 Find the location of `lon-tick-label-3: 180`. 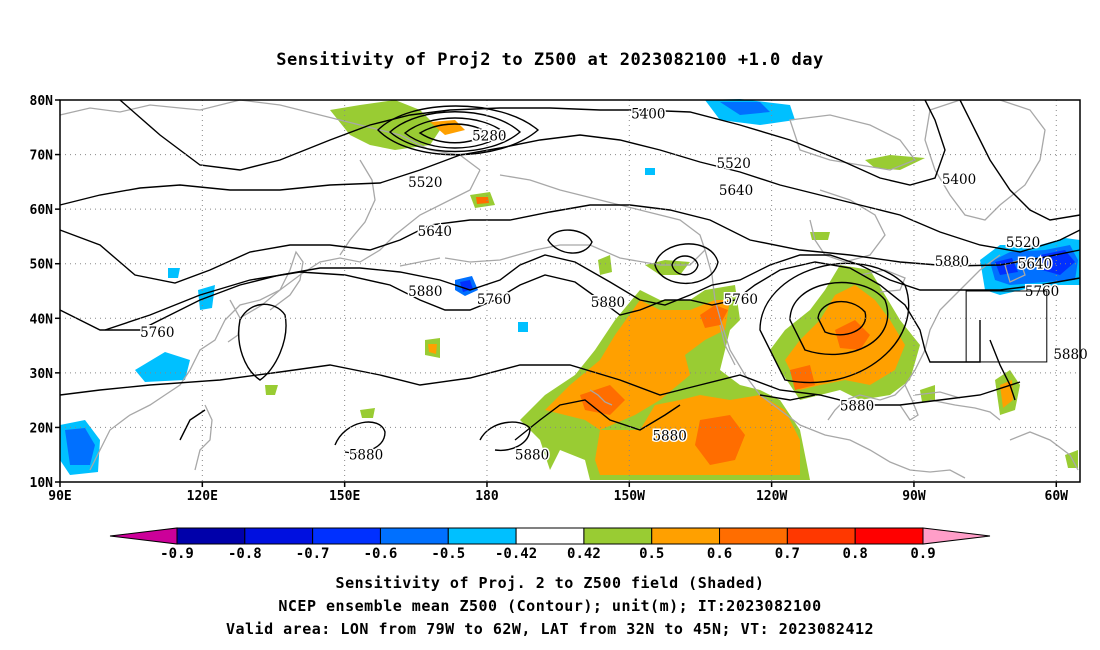

lon-tick-label-3: 180 is located at coordinates (487, 496).